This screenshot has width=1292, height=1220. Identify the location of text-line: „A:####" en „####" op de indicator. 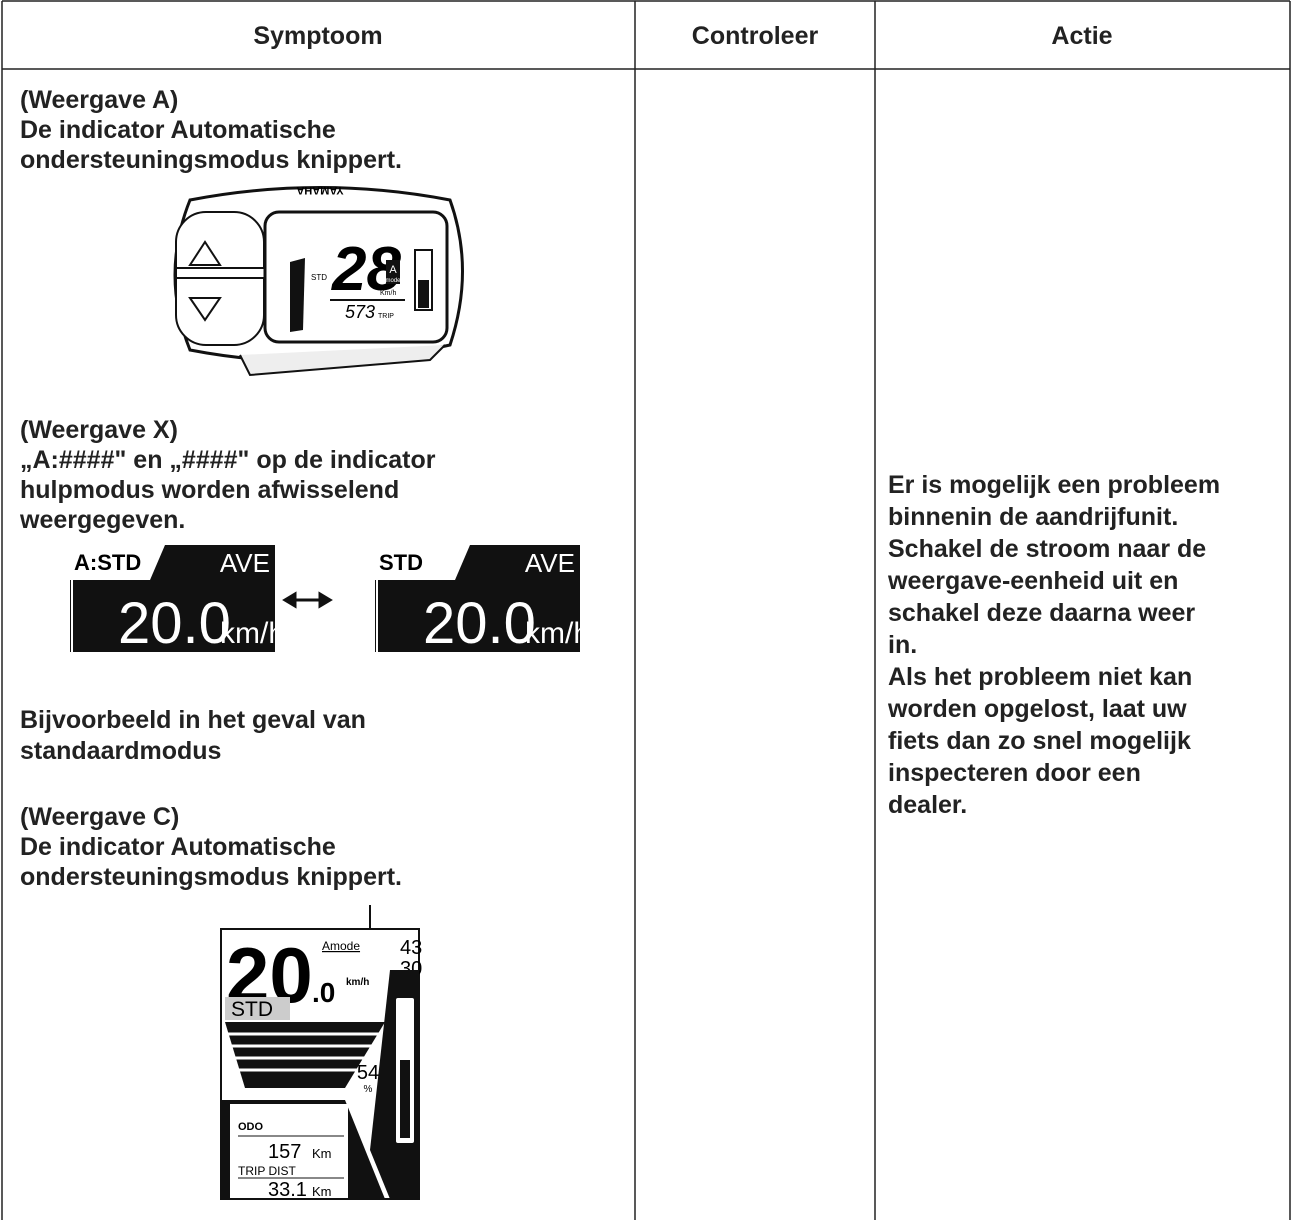
(228, 460).